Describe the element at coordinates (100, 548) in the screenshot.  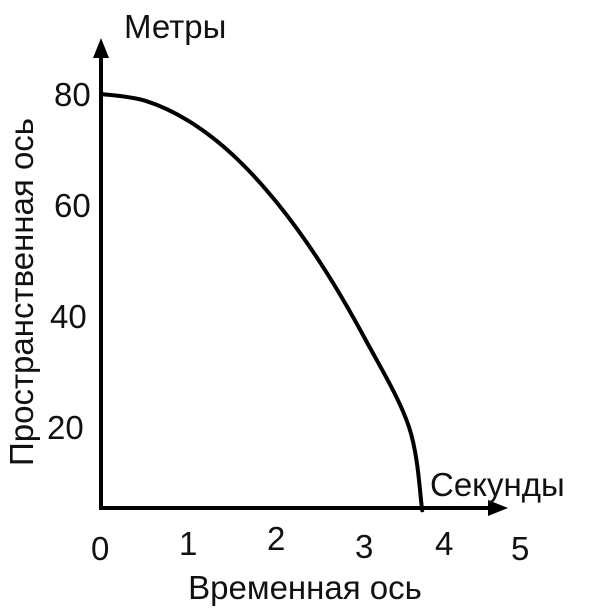
I see `x-tick-label-0: 0` at that location.